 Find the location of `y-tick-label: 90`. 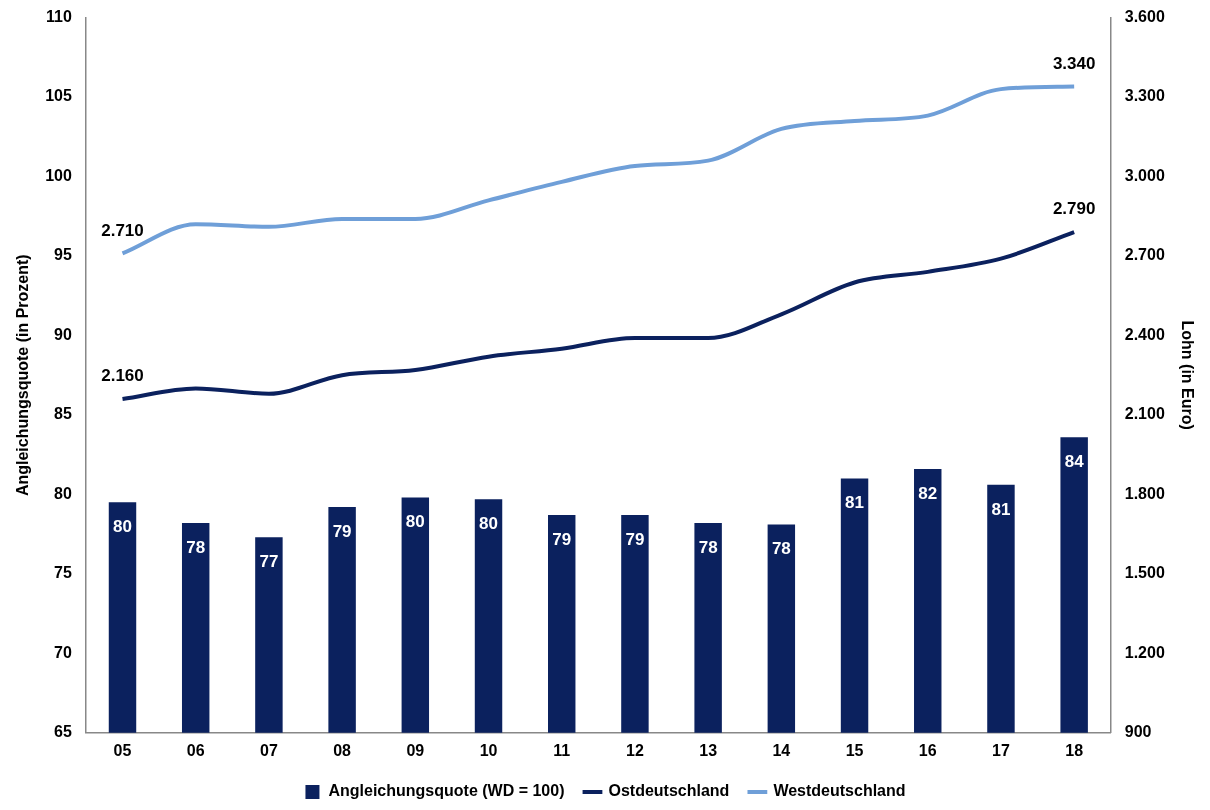

y-tick-label: 90 is located at coordinates (63, 334).